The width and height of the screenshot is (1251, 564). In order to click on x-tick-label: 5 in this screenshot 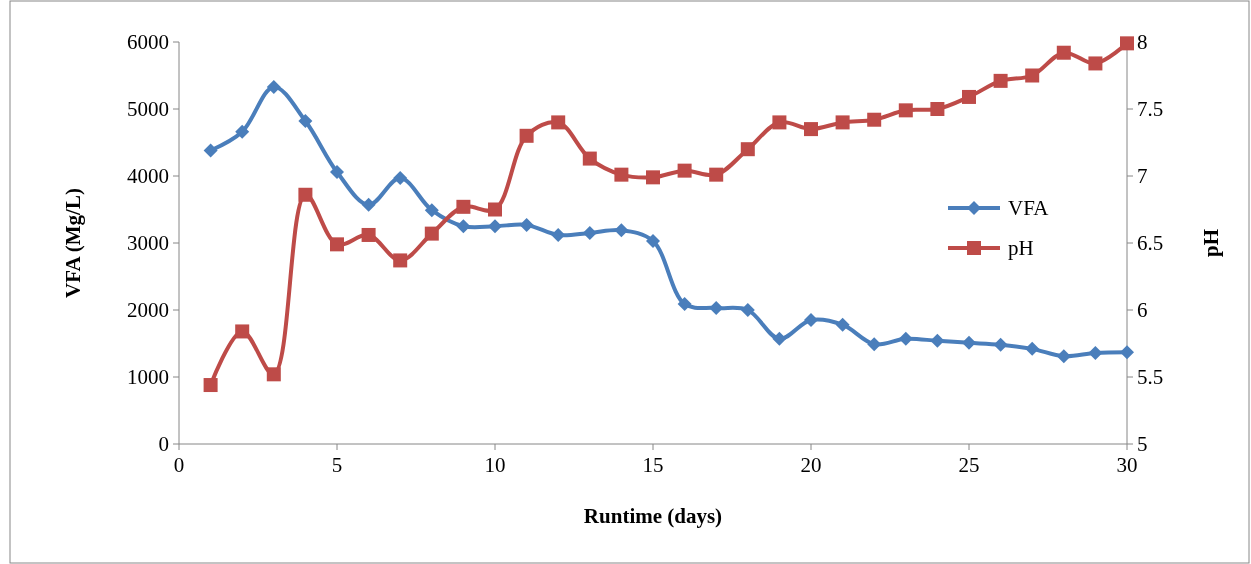, I will do `click(337, 465)`.